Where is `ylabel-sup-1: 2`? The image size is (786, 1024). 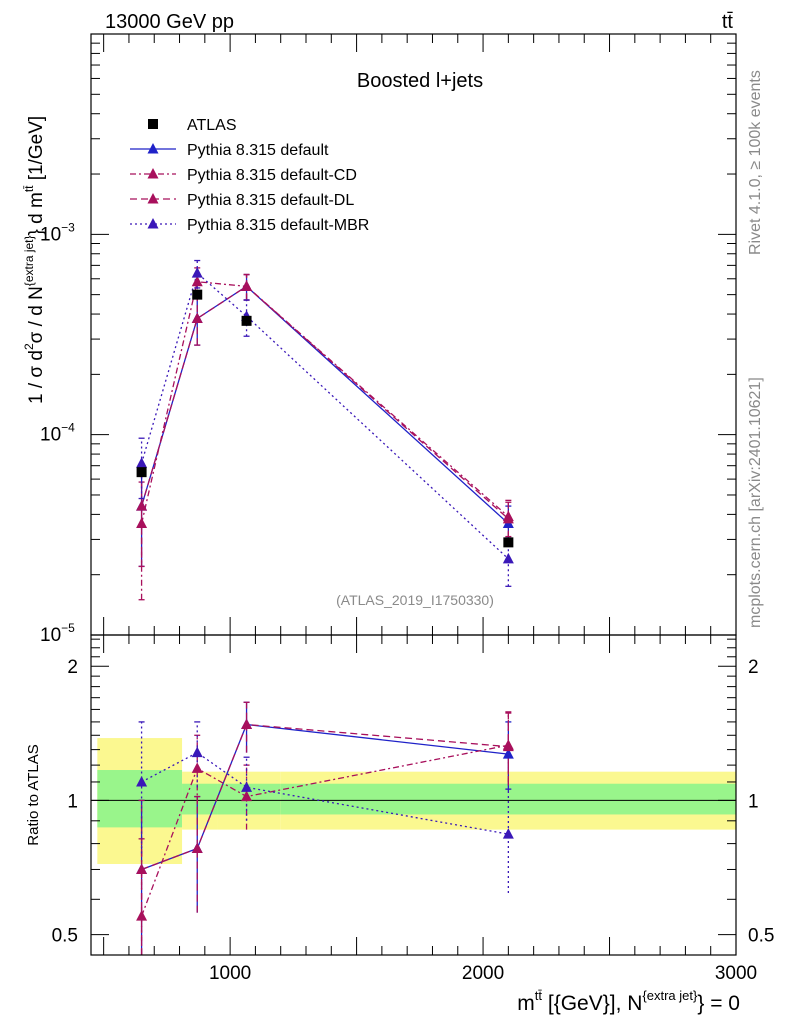 ylabel-sup-1: 2 is located at coordinates (29, 346).